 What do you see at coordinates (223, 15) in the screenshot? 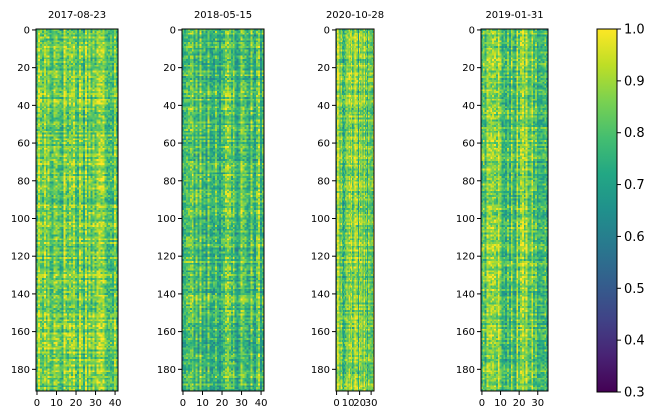
I see `panel-title: 2018-05-15` at bounding box center [223, 15].